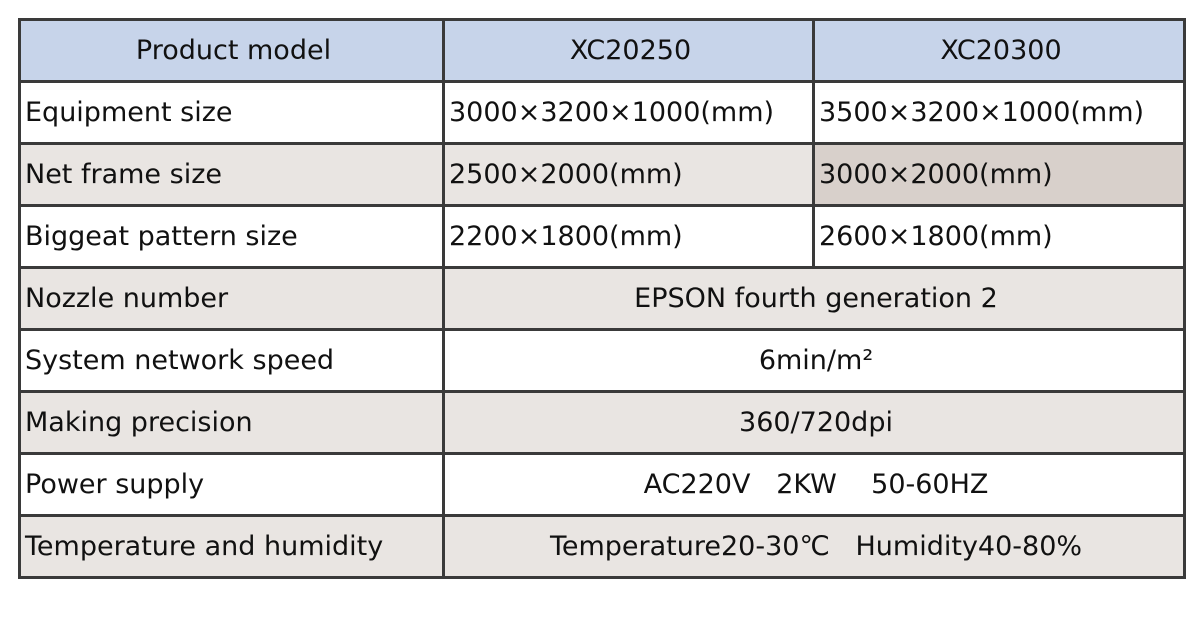 This screenshot has height=621, width=1200. I want to click on cell: 3500×3200×1000(mm), so click(999, 112).